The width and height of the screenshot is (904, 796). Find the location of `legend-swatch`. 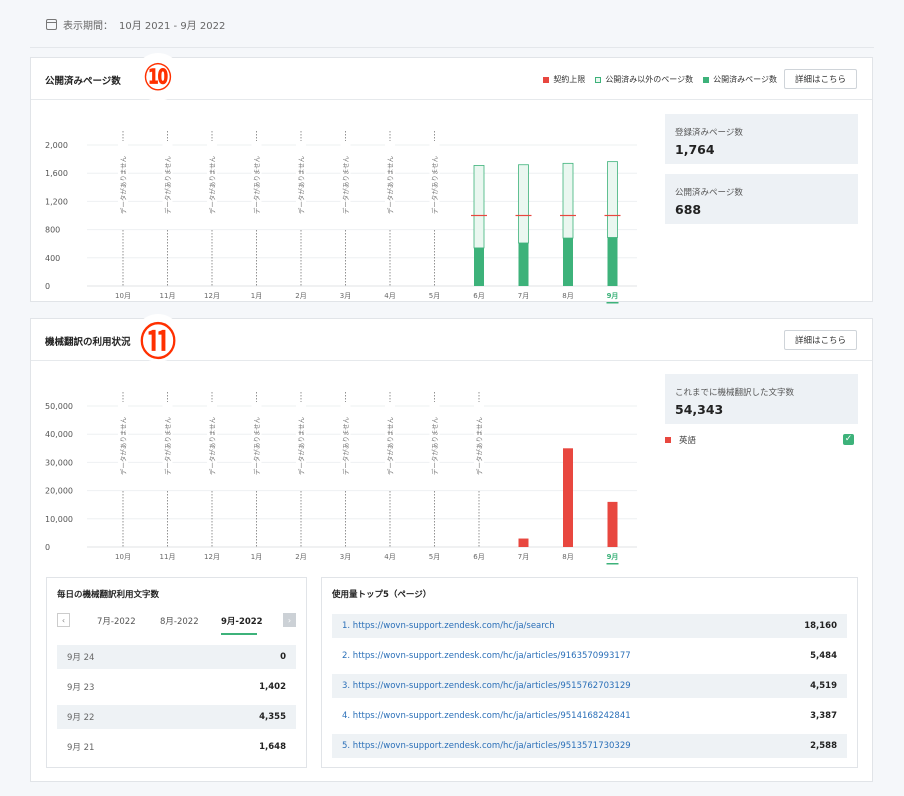

legend-swatch is located at coordinates (706, 79).